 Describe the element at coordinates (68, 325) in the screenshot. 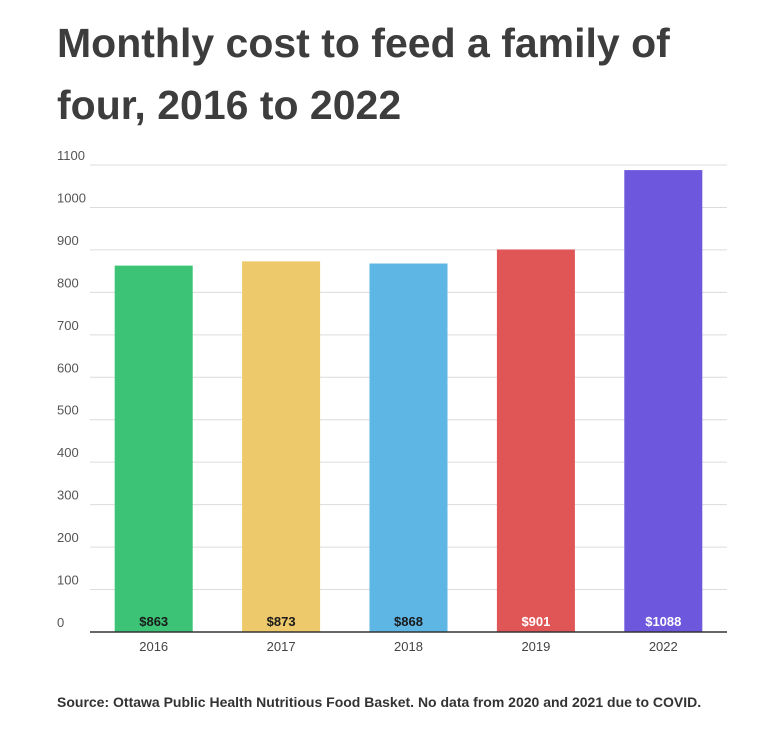

I see `y-tick-label: 700` at that location.